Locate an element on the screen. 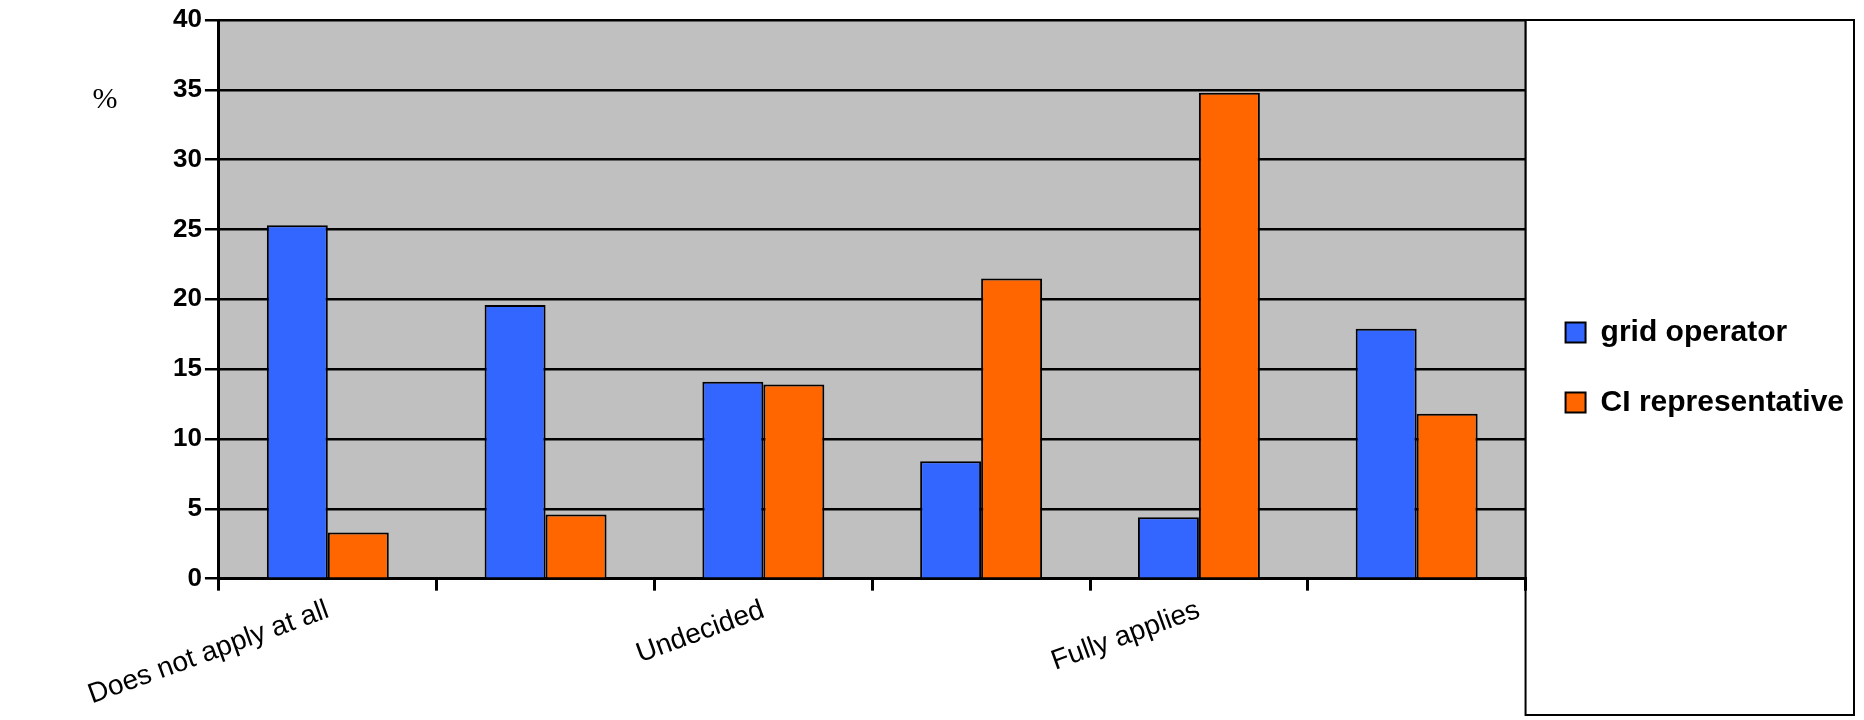 The width and height of the screenshot is (1864, 720). y-tick-label: 35 is located at coordinates (187, 88).